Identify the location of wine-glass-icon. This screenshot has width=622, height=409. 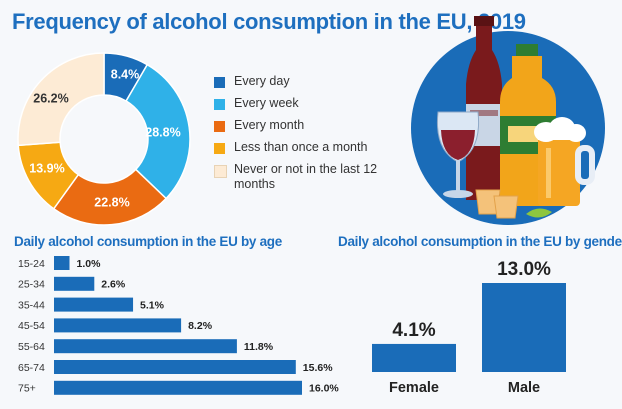
(458, 154).